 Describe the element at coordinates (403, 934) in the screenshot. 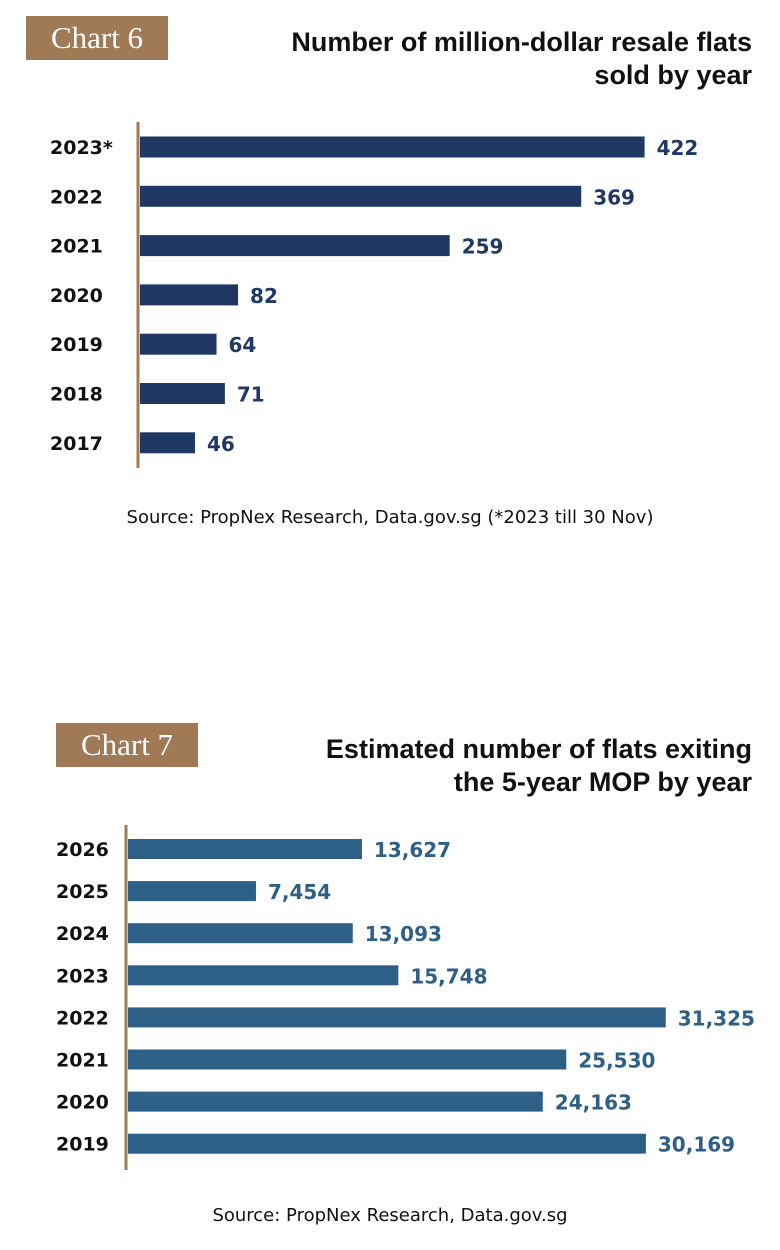

I see `chart7-value-label: 13,093` at that location.